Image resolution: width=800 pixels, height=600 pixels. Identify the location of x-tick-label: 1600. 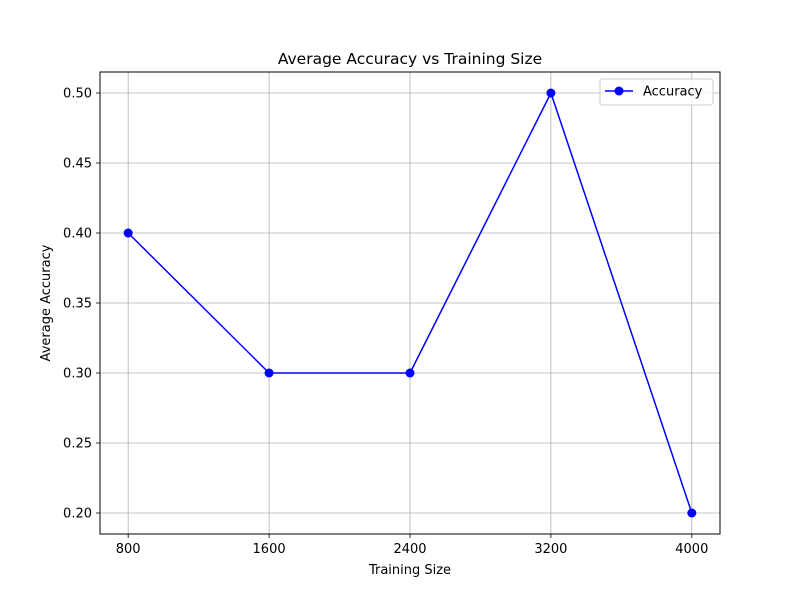
(269, 549).